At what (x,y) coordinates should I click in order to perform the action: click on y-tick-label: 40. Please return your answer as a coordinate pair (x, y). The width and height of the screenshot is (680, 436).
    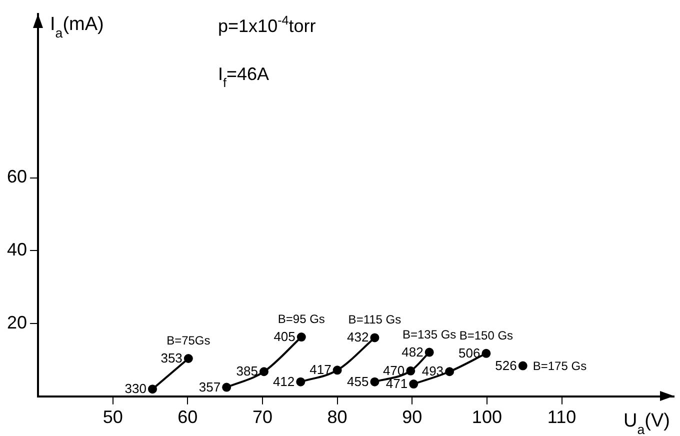
    Looking at the image, I should click on (17, 250).